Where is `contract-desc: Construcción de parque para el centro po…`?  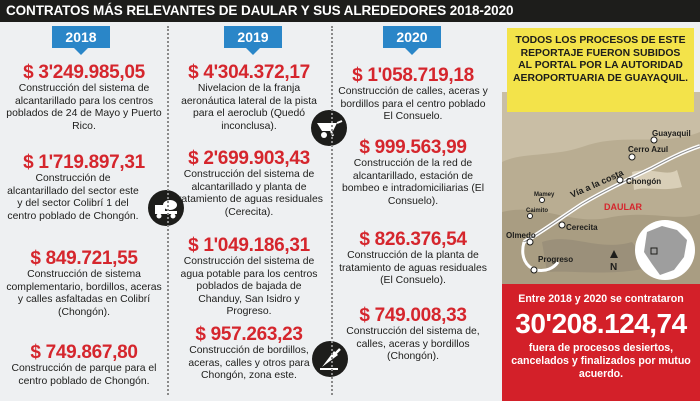
contract-desc: Construcción de parque para el centro po… is located at coordinates (84, 375).